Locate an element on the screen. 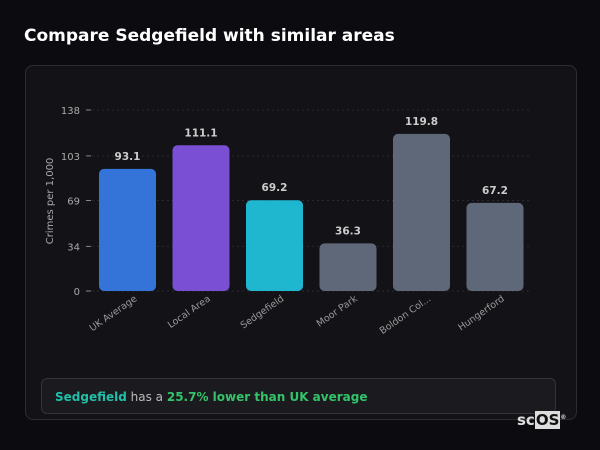 The height and width of the screenshot is (450, 600). data-label: 93.1 is located at coordinates (128, 157).